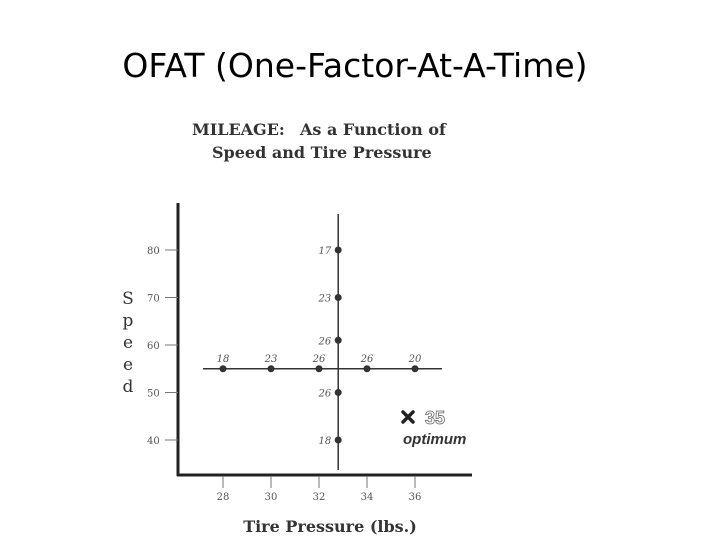 Image resolution: width=720 pixels, height=540 pixels. Describe the element at coordinates (153, 251) in the screenshot. I see `y-tick-label: 80` at that location.